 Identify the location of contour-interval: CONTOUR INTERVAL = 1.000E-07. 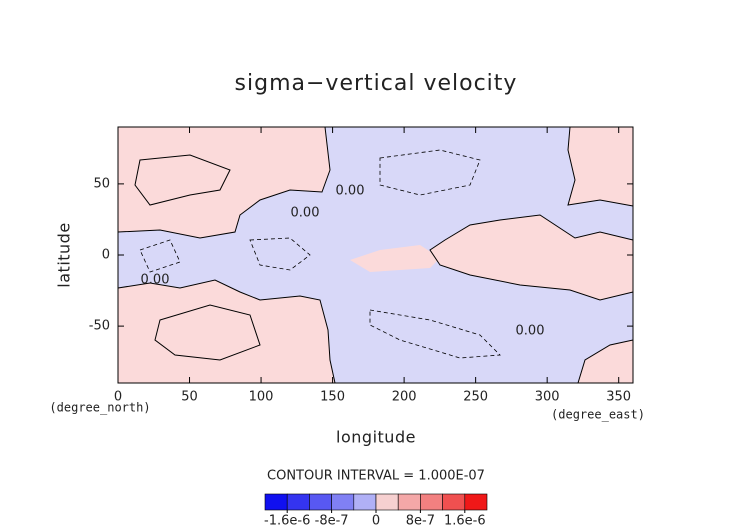
(376, 476).